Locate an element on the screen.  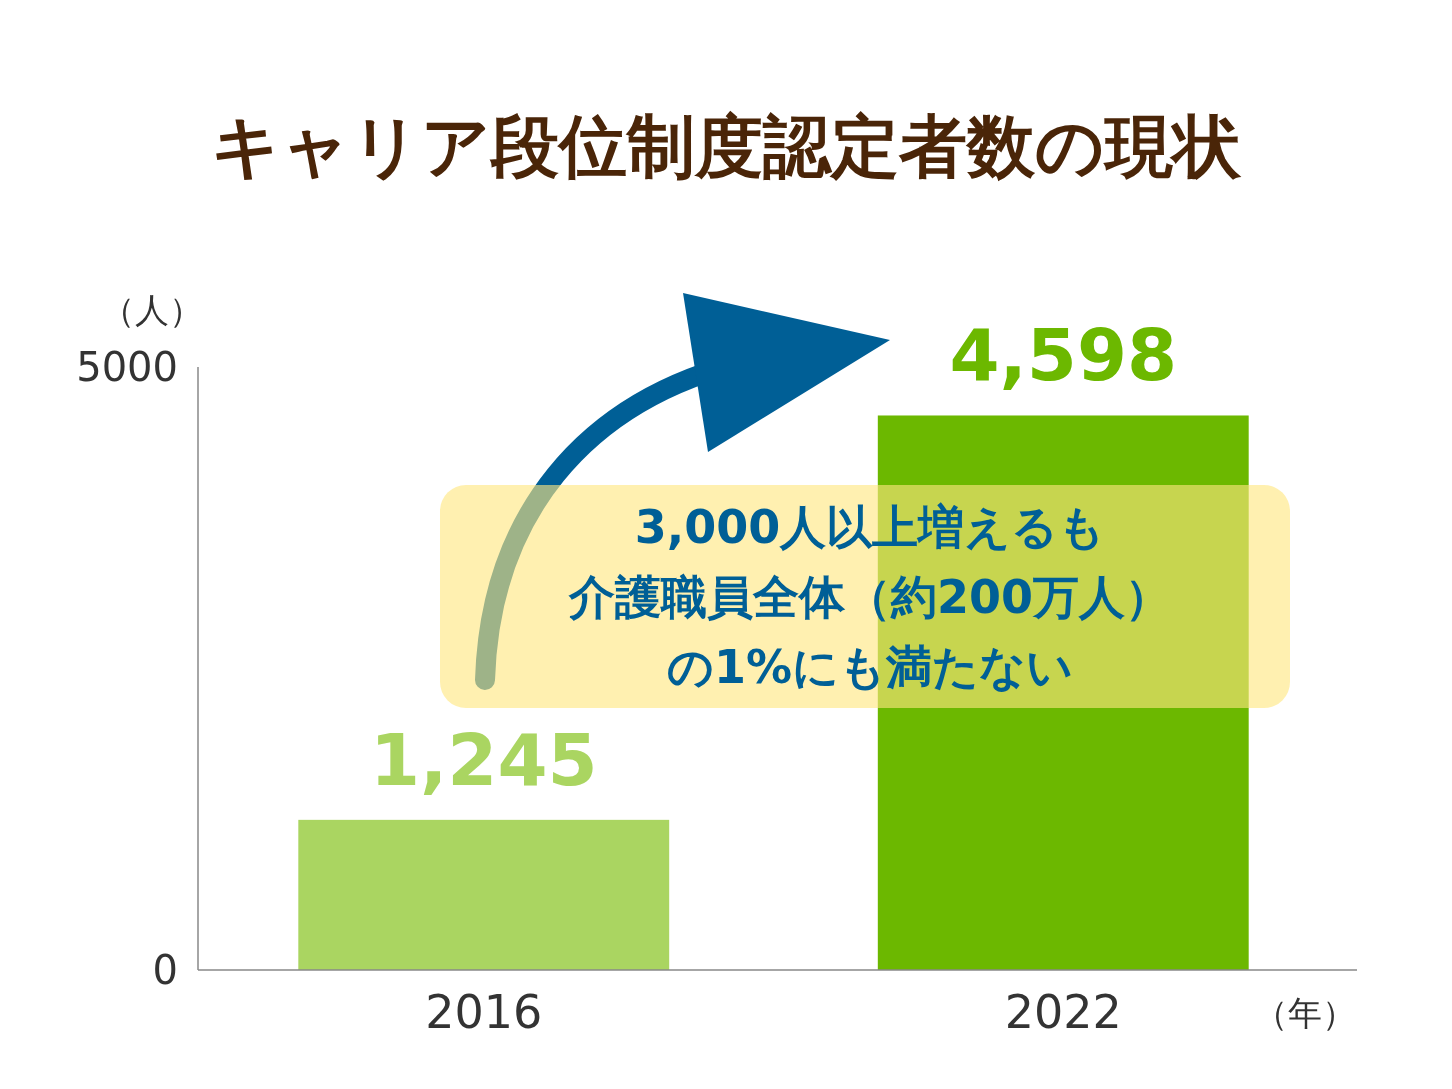
x-tick-label: 2016 is located at coordinates (484, 1012).